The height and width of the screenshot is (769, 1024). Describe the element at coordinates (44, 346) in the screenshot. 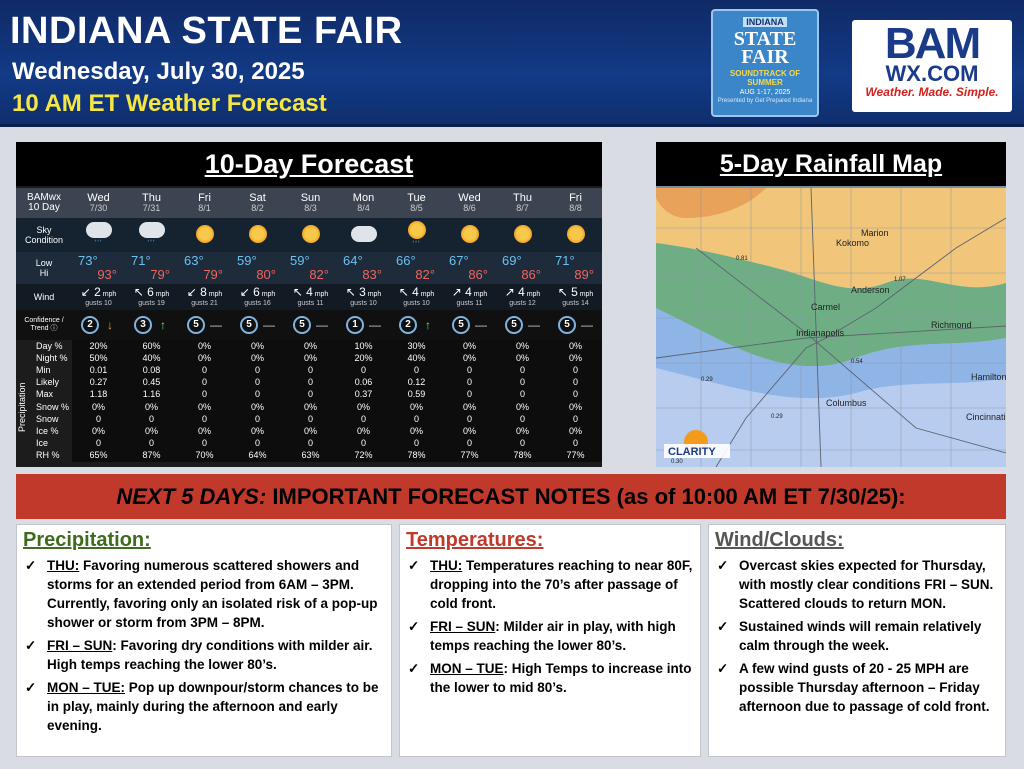

I see `precip-row-label: Day %` at that location.